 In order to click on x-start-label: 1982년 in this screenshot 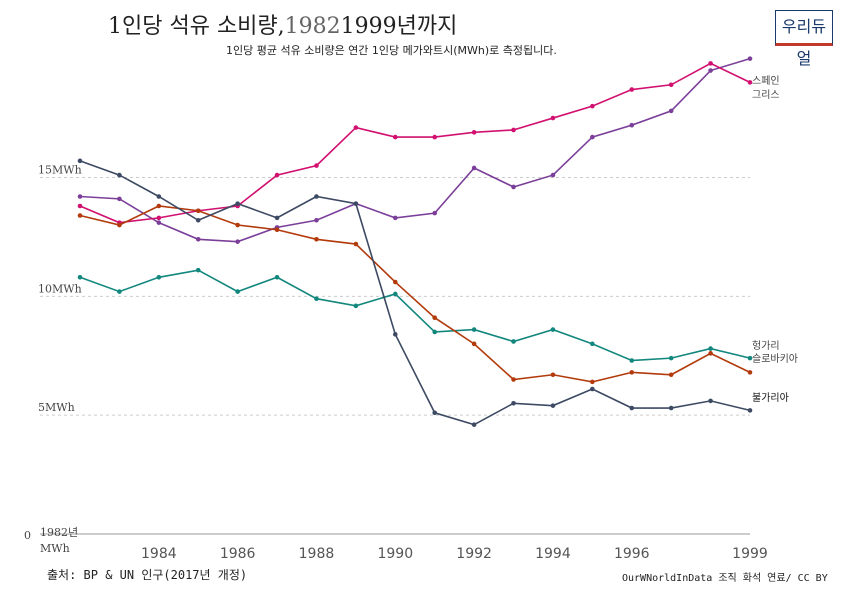, I will do `click(59, 532)`.